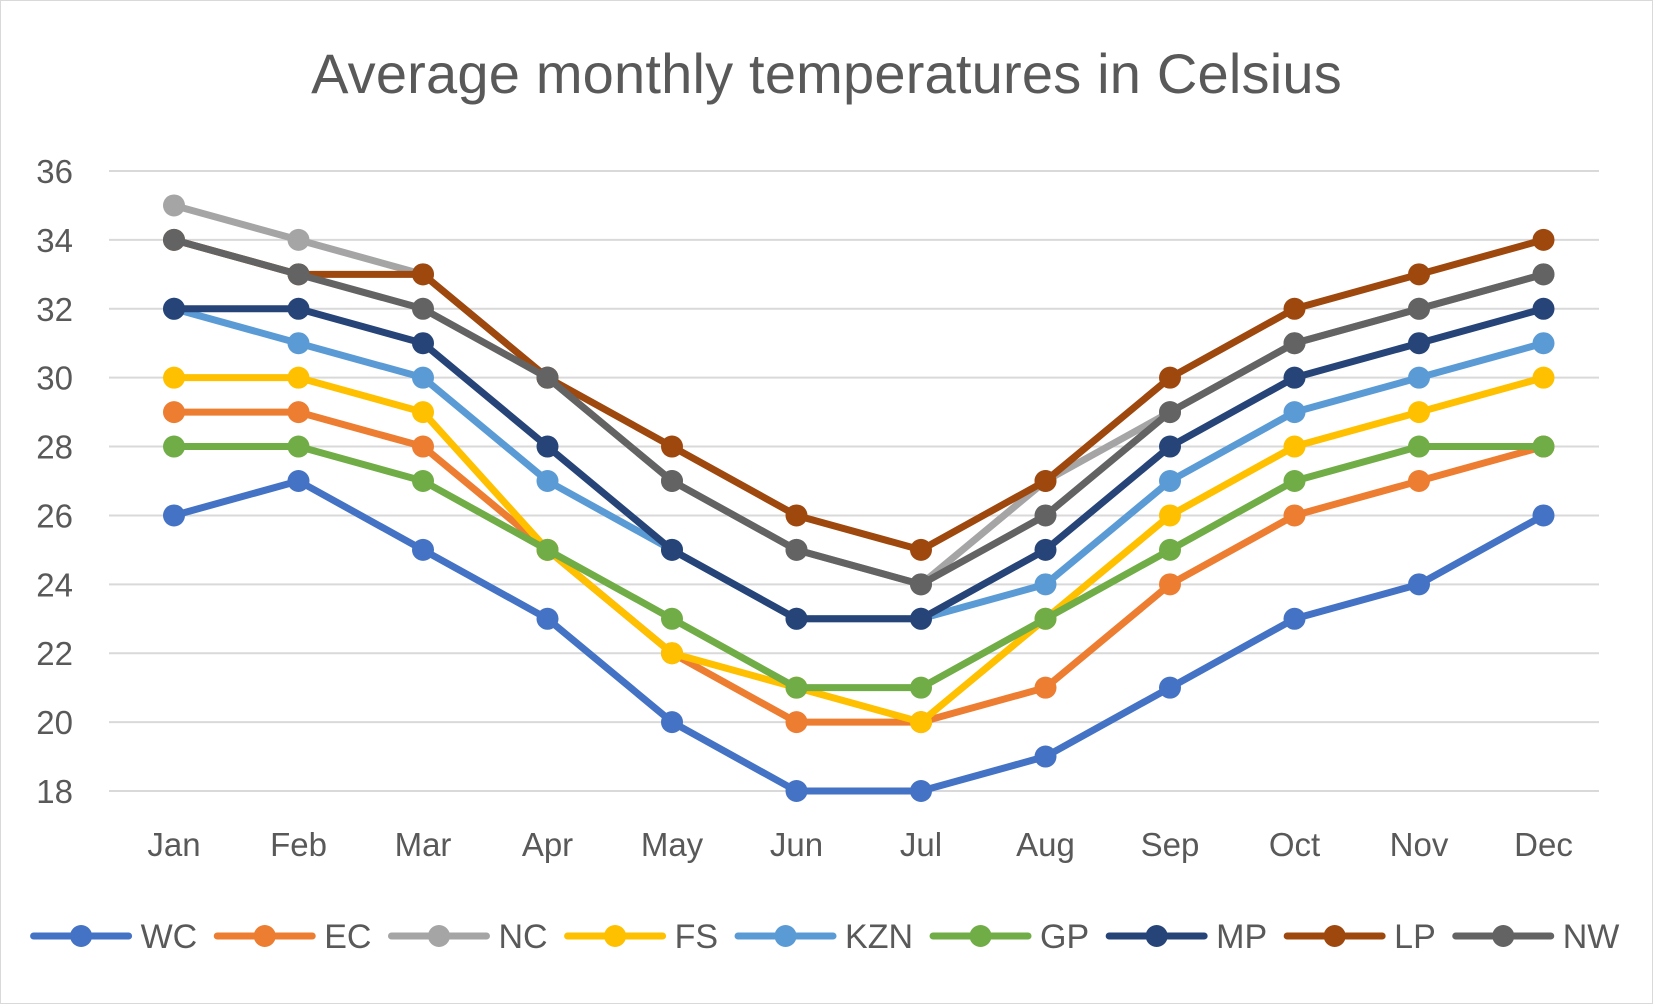 The width and height of the screenshot is (1653, 1004). I want to click on data-point-lp-oct, so click(1294, 308).